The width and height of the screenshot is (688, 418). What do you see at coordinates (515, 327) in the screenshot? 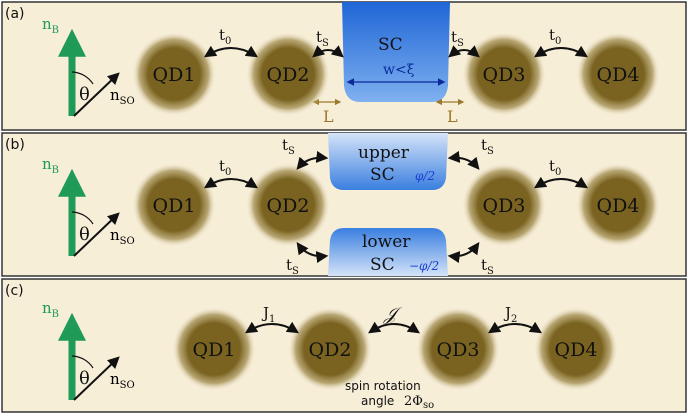
I see `j2-arrow-icon` at bounding box center [515, 327].